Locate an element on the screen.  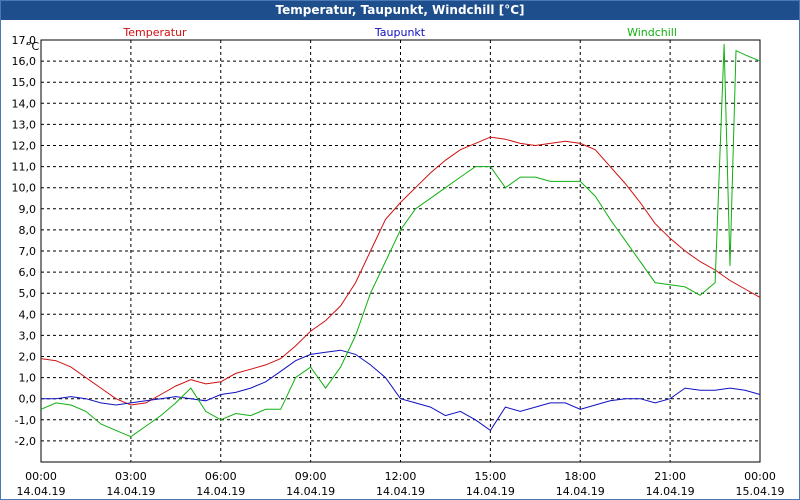
x-tick-time: 03:00 is located at coordinates (131, 476).